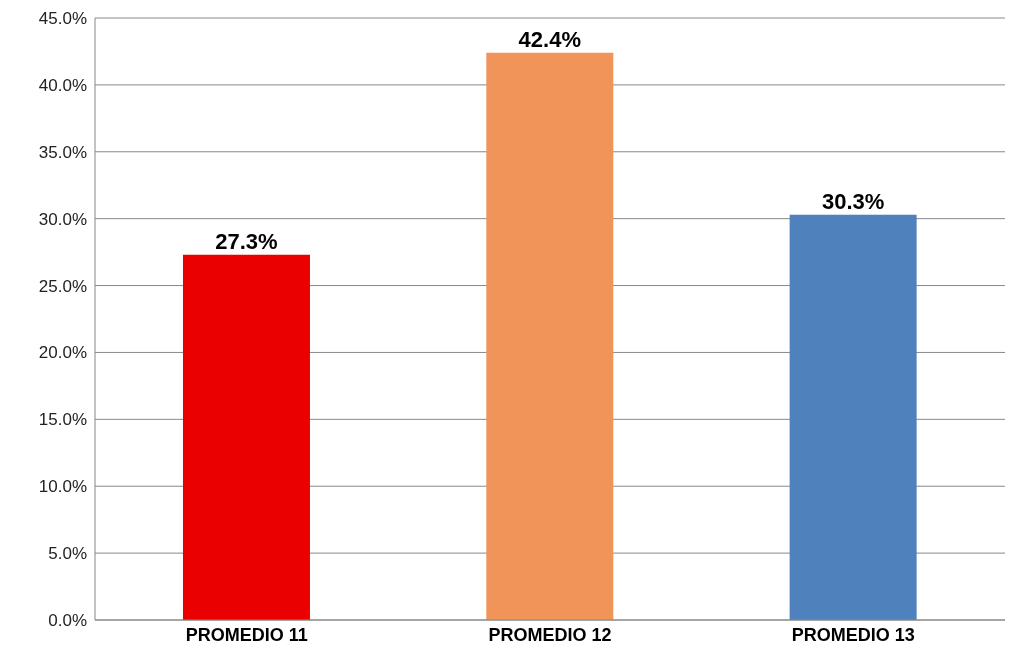 The height and width of the screenshot is (663, 1017). What do you see at coordinates (246, 634) in the screenshot?
I see `x-tick-label: PROMEDIO 11` at bounding box center [246, 634].